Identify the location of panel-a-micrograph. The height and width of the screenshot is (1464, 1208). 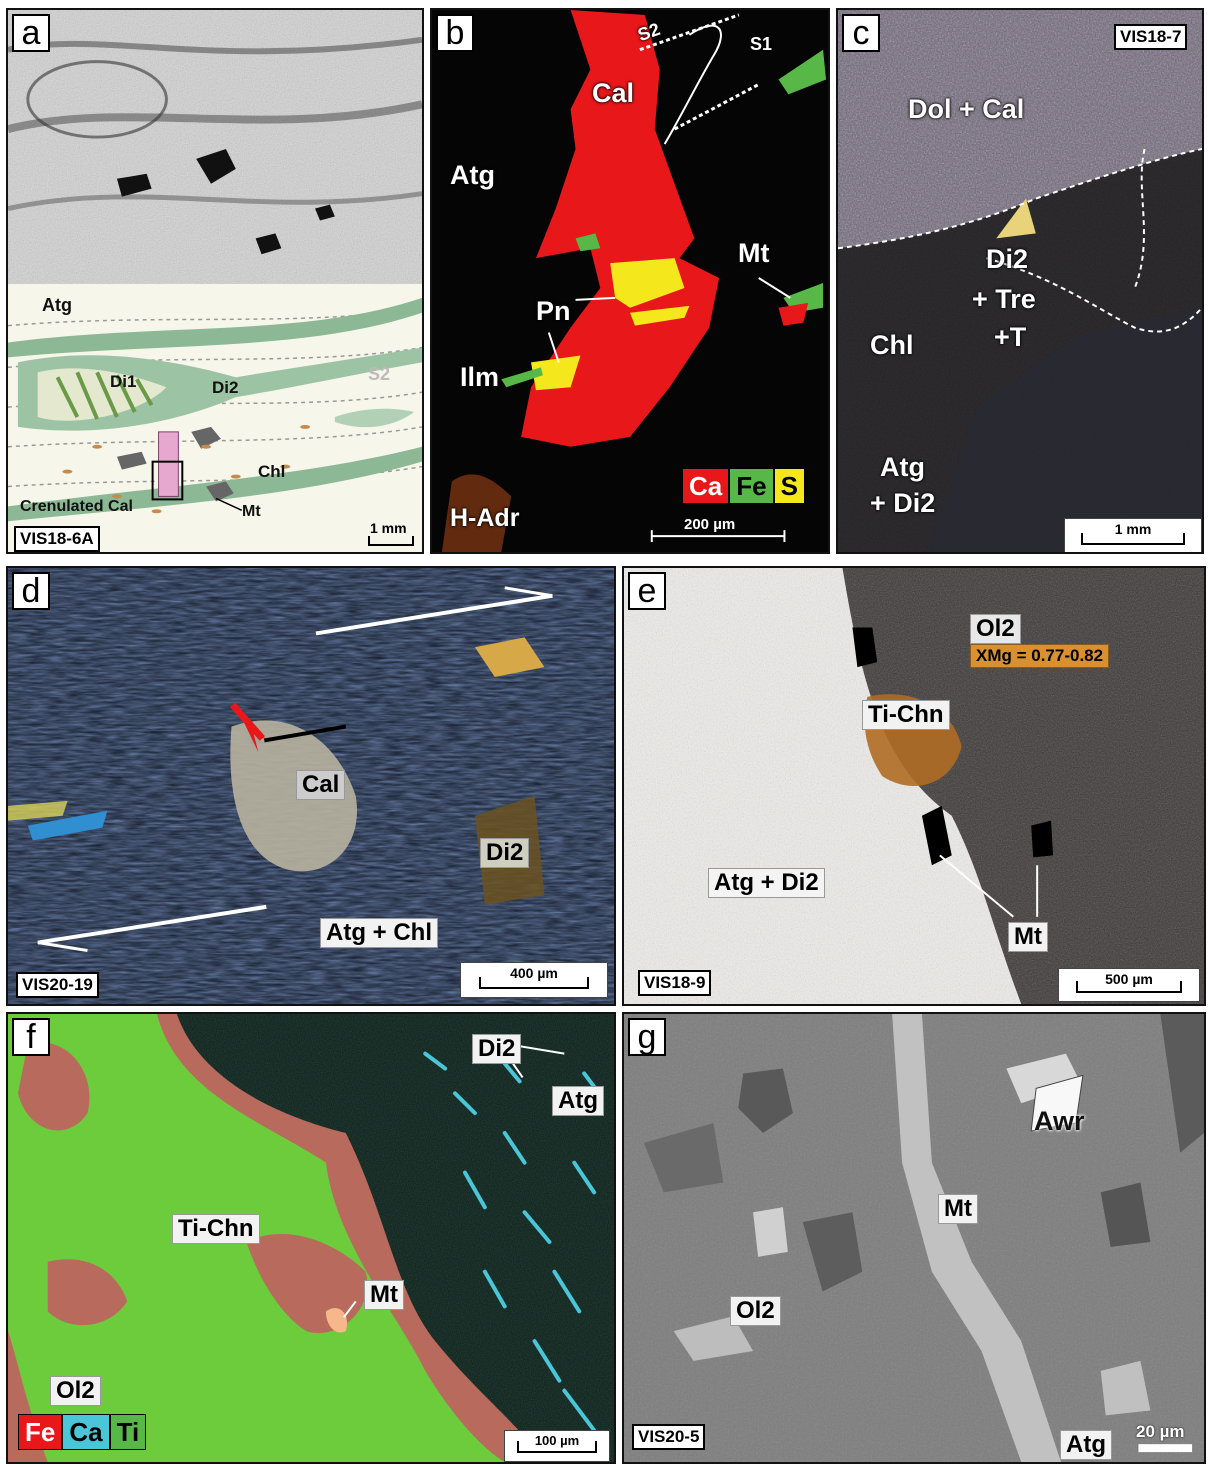
(215, 281).